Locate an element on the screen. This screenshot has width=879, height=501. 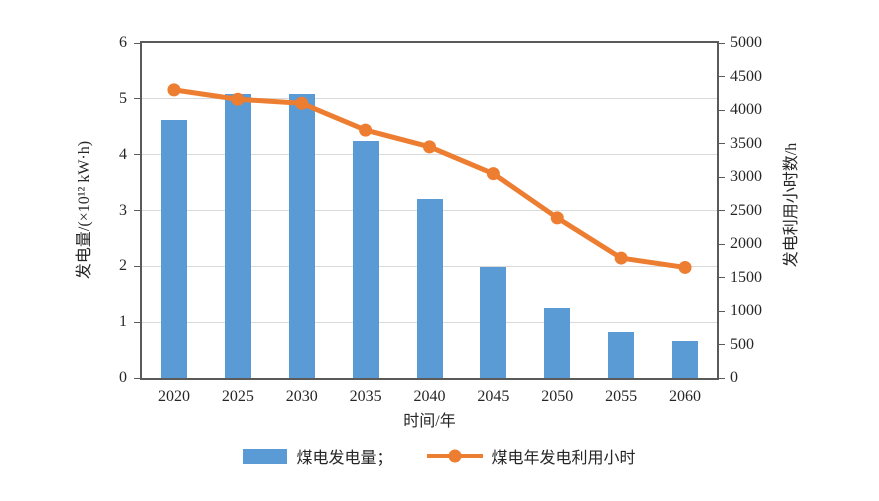
x-ticklabel-2020: 2020 is located at coordinates (173, 396).